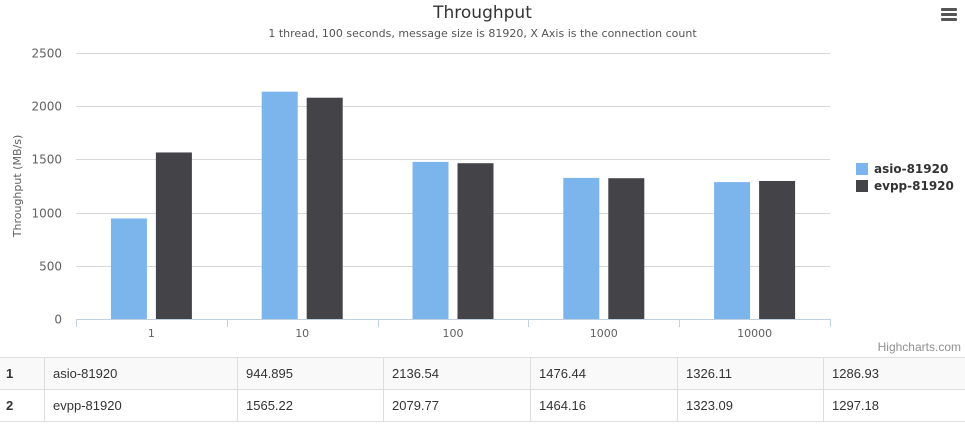 This screenshot has width=965, height=427. Describe the element at coordinates (141, 373) in the screenshot. I see `row-name: asio-81920` at that location.